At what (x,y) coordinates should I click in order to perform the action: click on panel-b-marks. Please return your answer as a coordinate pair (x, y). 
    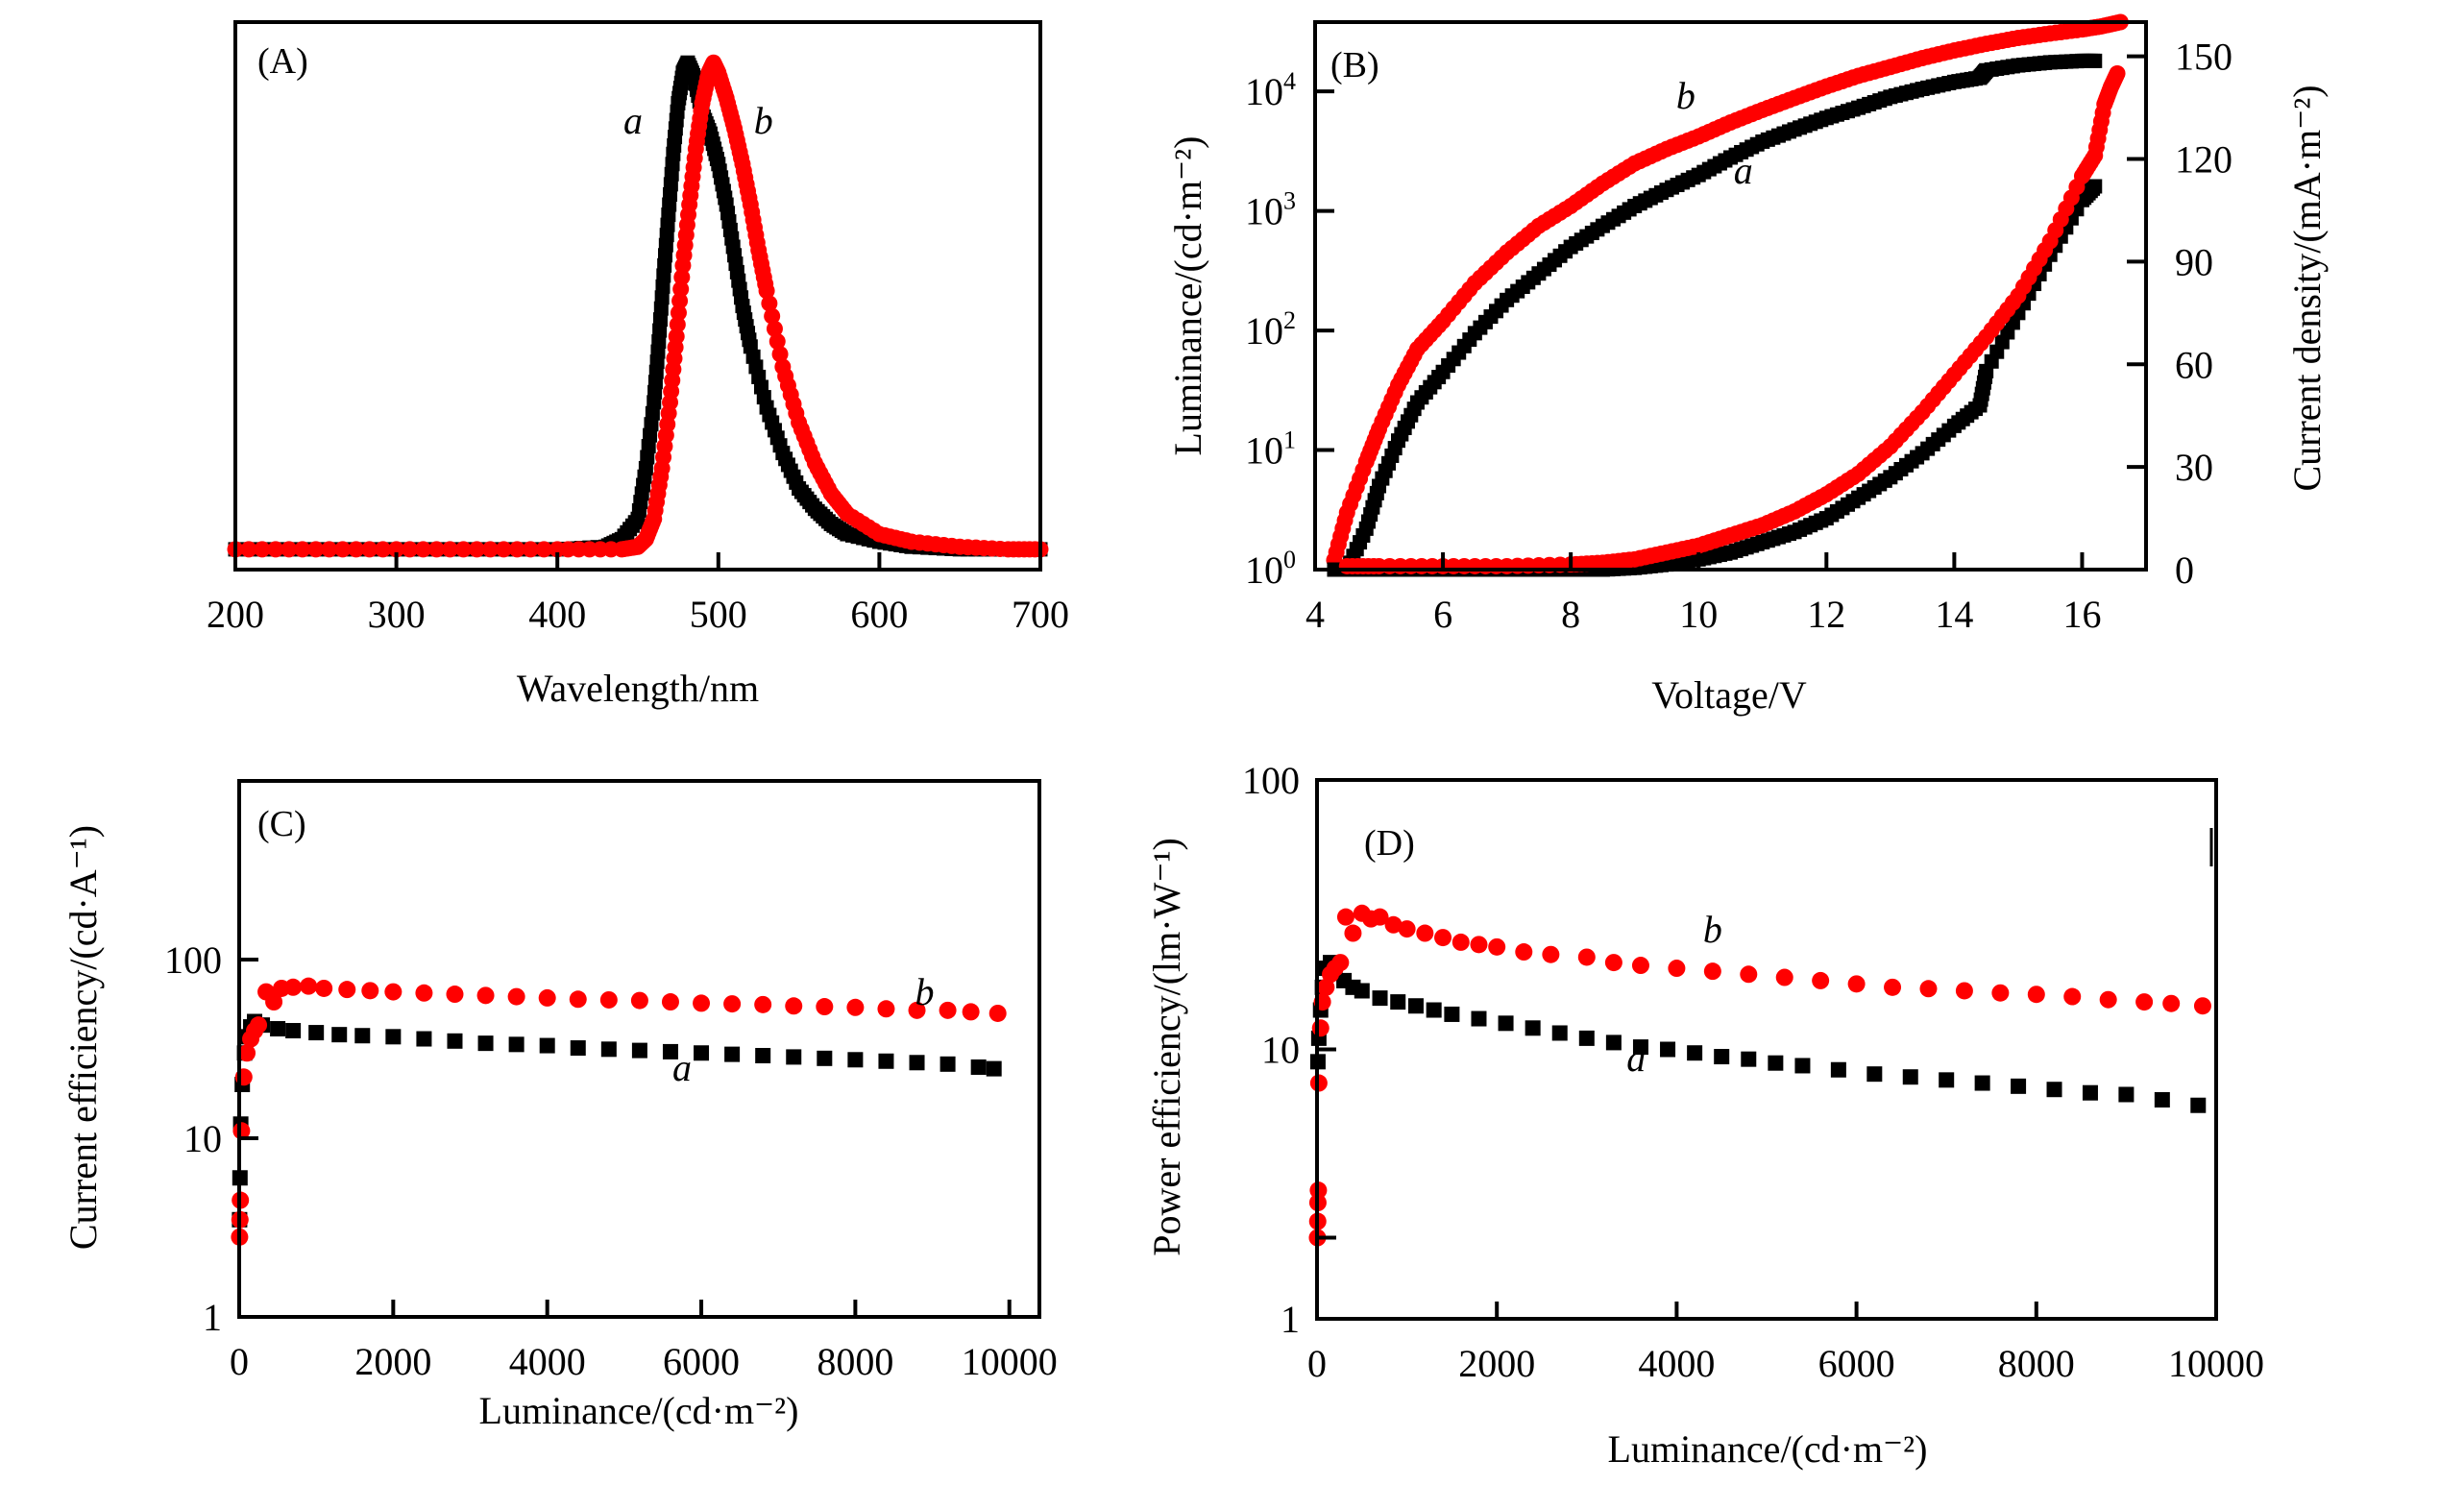
    Looking at the image, I should click on (1728, 295).